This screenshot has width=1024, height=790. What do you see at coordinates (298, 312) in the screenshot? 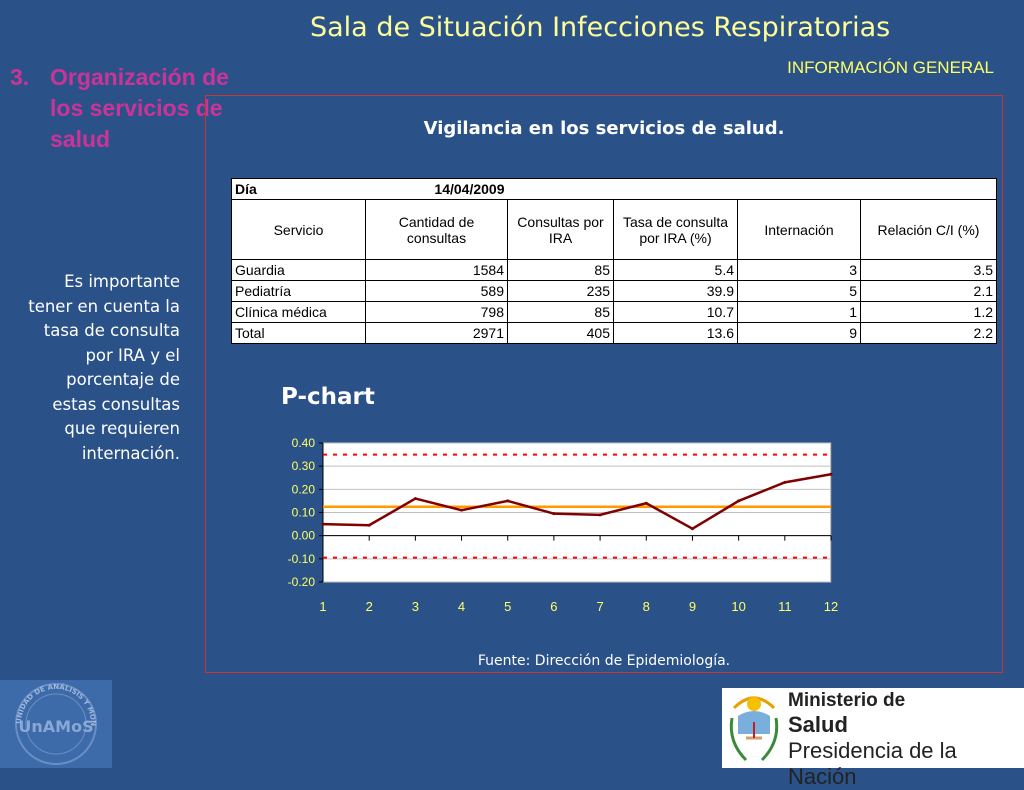
I see `cell-servicio: Clínica médica` at bounding box center [298, 312].